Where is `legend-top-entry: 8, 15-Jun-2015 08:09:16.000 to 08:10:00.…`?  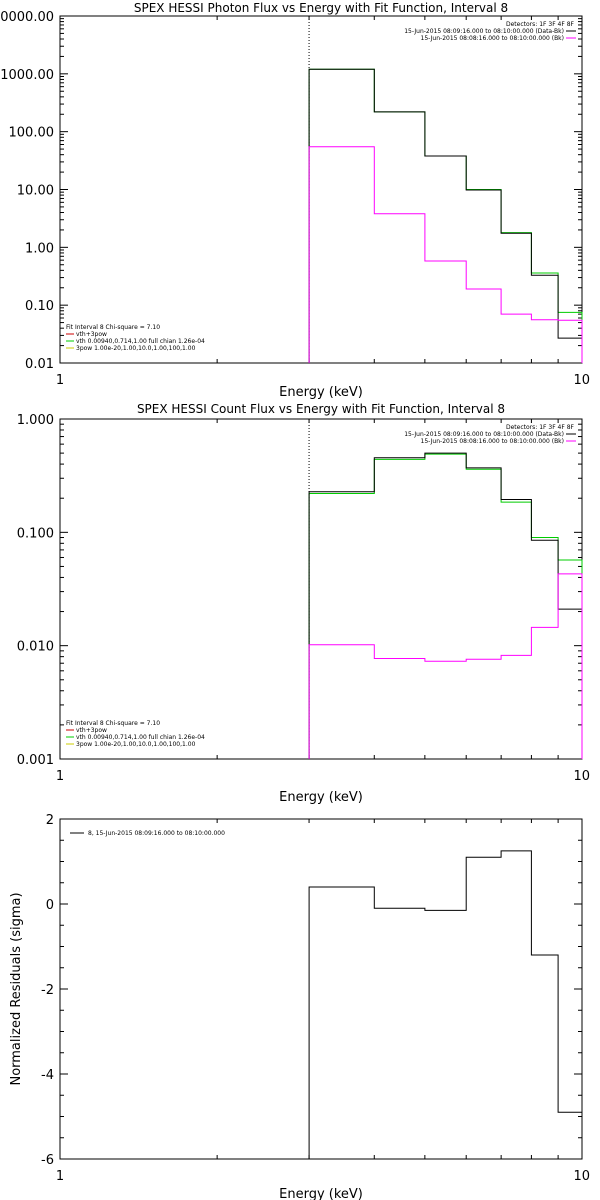
legend-top-entry: 8, 15-Jun-2015 08:09:16.000 to 08:10:00.… is located at coordinates (156, 833).